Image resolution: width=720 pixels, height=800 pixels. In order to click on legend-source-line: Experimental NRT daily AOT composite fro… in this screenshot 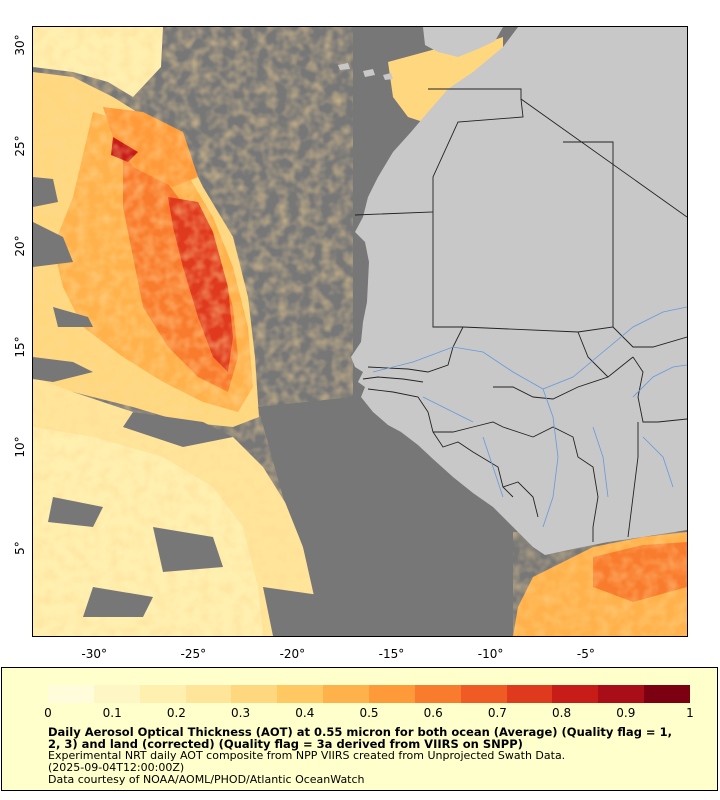, I will do `click(307, 755)`.